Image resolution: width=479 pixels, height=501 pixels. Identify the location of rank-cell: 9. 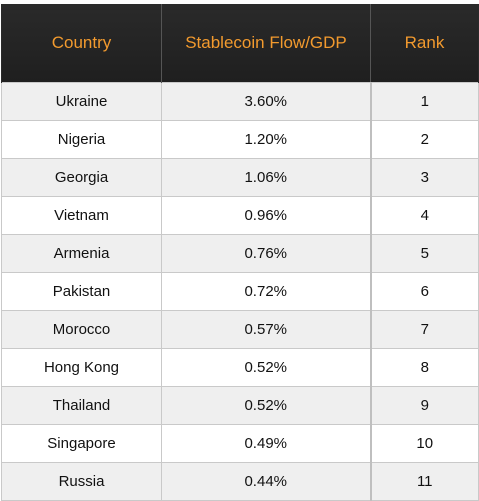
(424, 405).